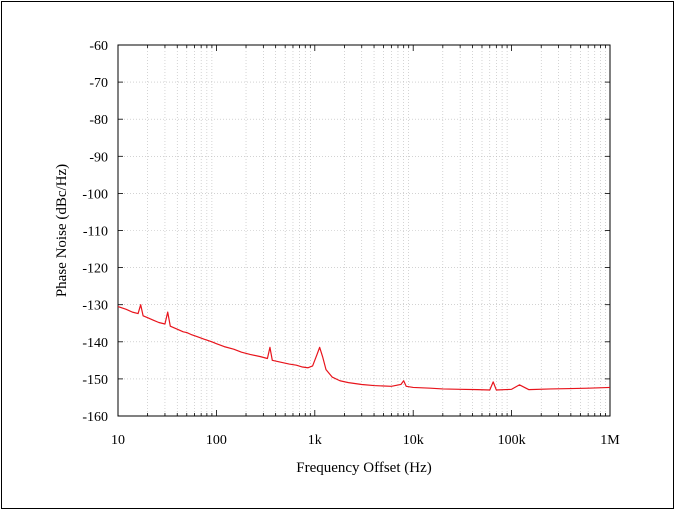 The height and width of the screenshot is (511, 677). Describe the element at coordinates (95, 269) in the screenshot. I see `y-tick-label: -120` at that location.